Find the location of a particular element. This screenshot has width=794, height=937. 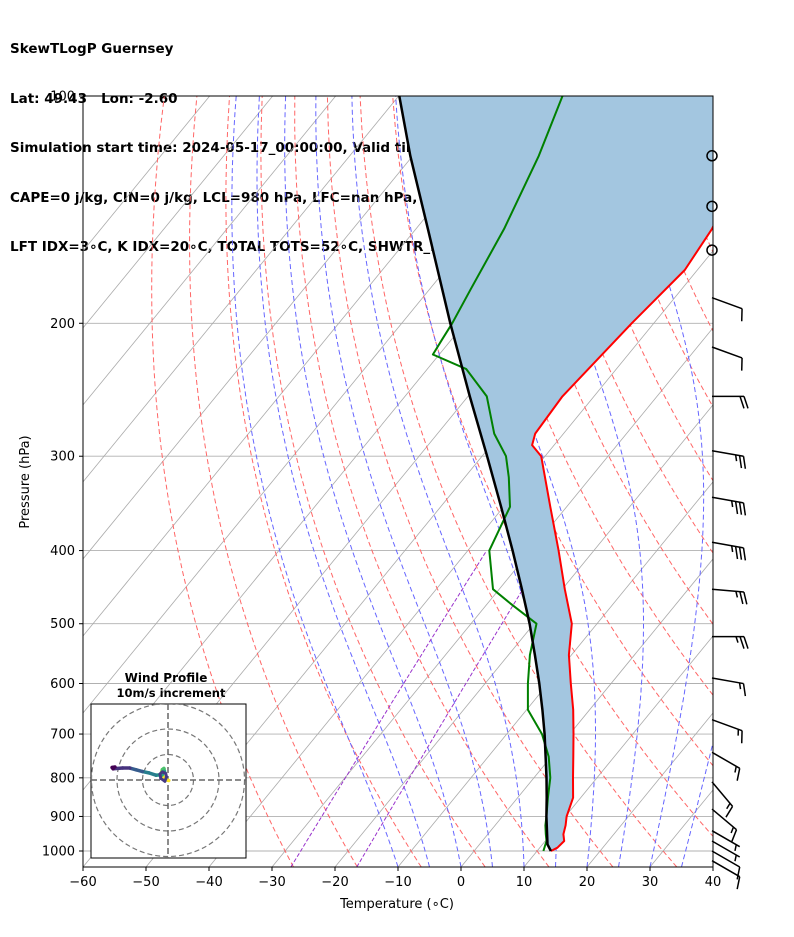

title-station: SkewTLogP Guernsey is located at coordinates (92, 49).